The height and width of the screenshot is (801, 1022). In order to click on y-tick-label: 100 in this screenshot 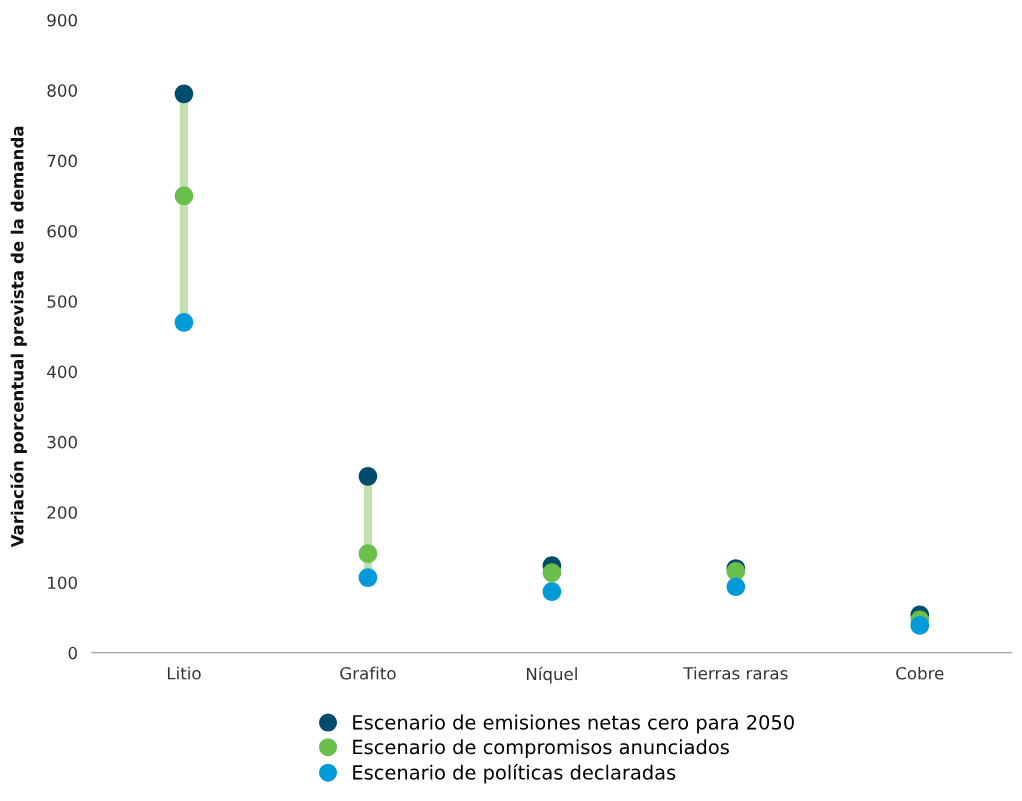, I will do `click(62, 583)`.